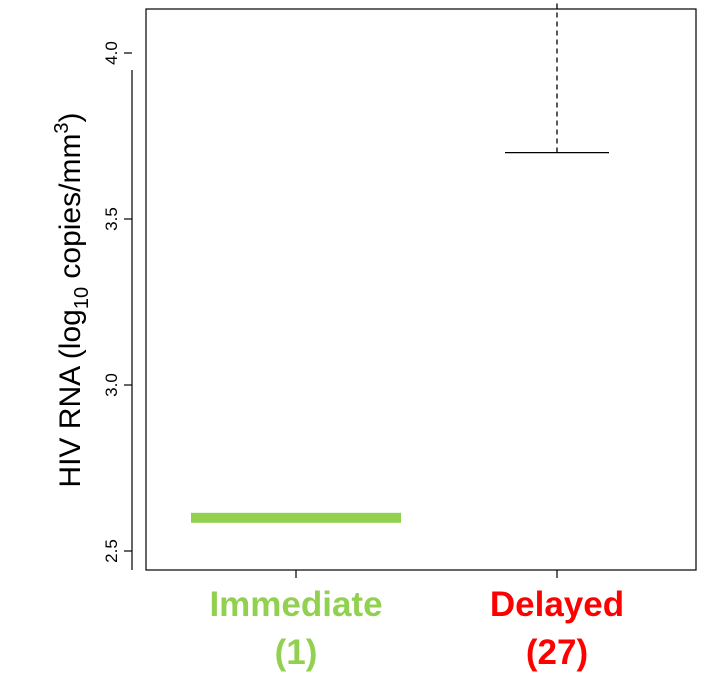  What do you see at coordinates (416, 621) in the screenshot?
I see `x-axis-labels: Immediate (1) Delayed (27)` at bounding box center [416, 621].